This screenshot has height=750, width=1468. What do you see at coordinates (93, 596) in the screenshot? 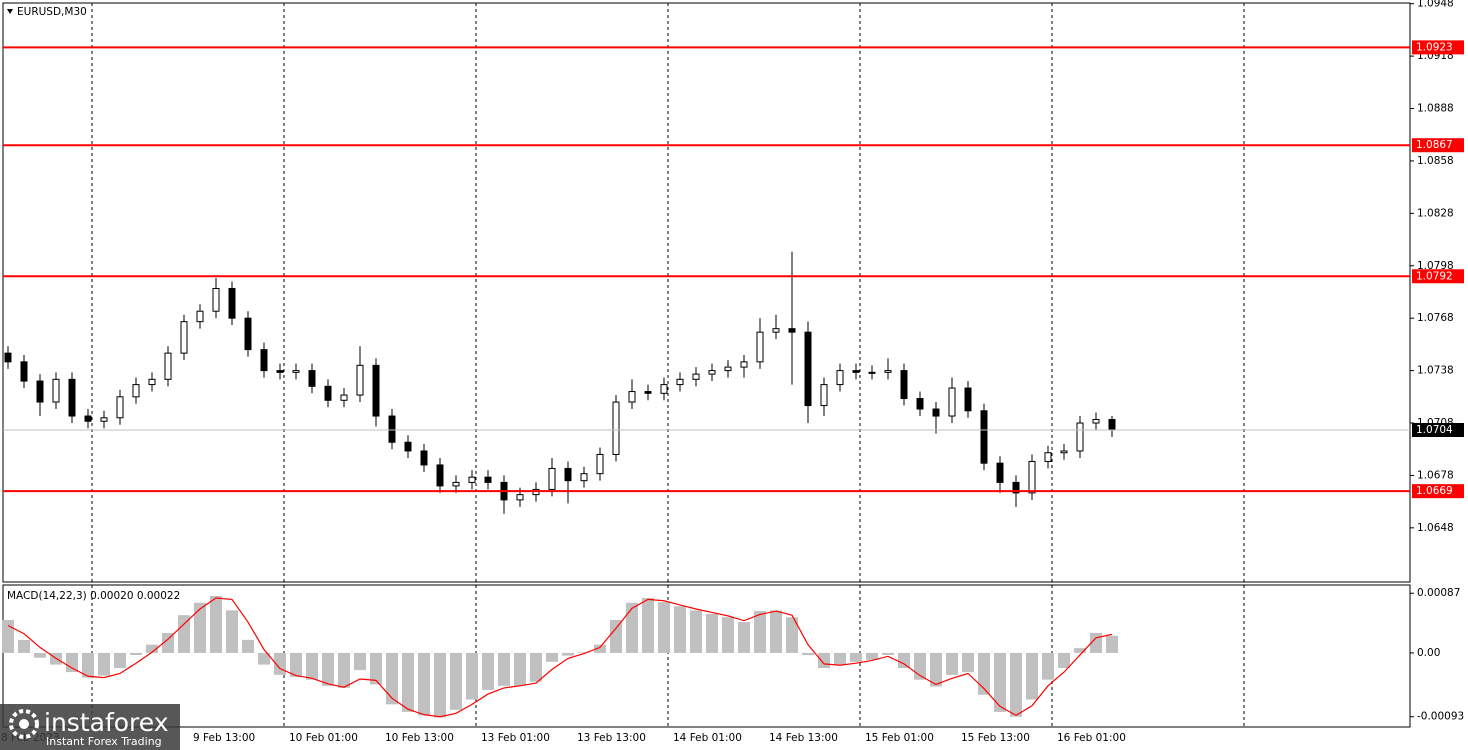
I see `indicator-title: MACD(14,22,3) 0.00020 0.00022` at bounding box center [93, 596].